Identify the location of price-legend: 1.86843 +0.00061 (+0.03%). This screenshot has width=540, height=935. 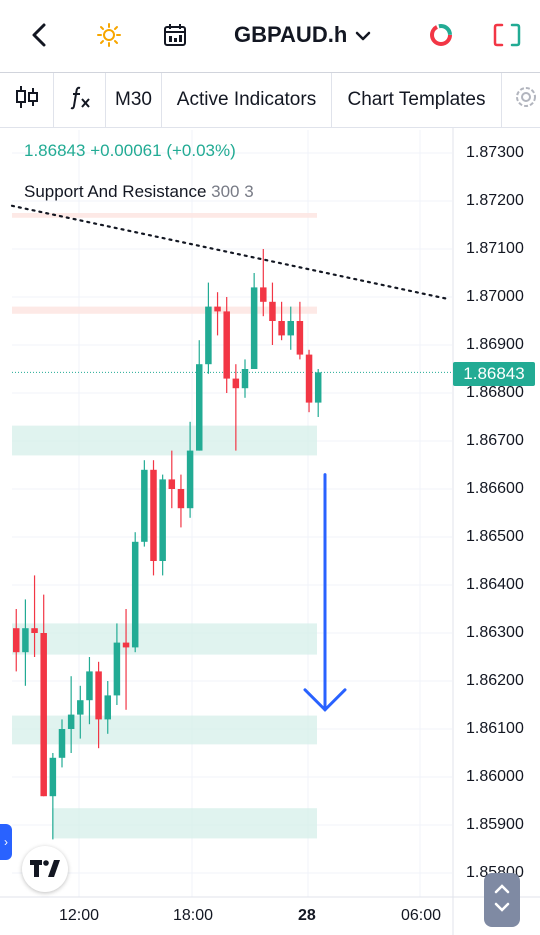
(130, 151).